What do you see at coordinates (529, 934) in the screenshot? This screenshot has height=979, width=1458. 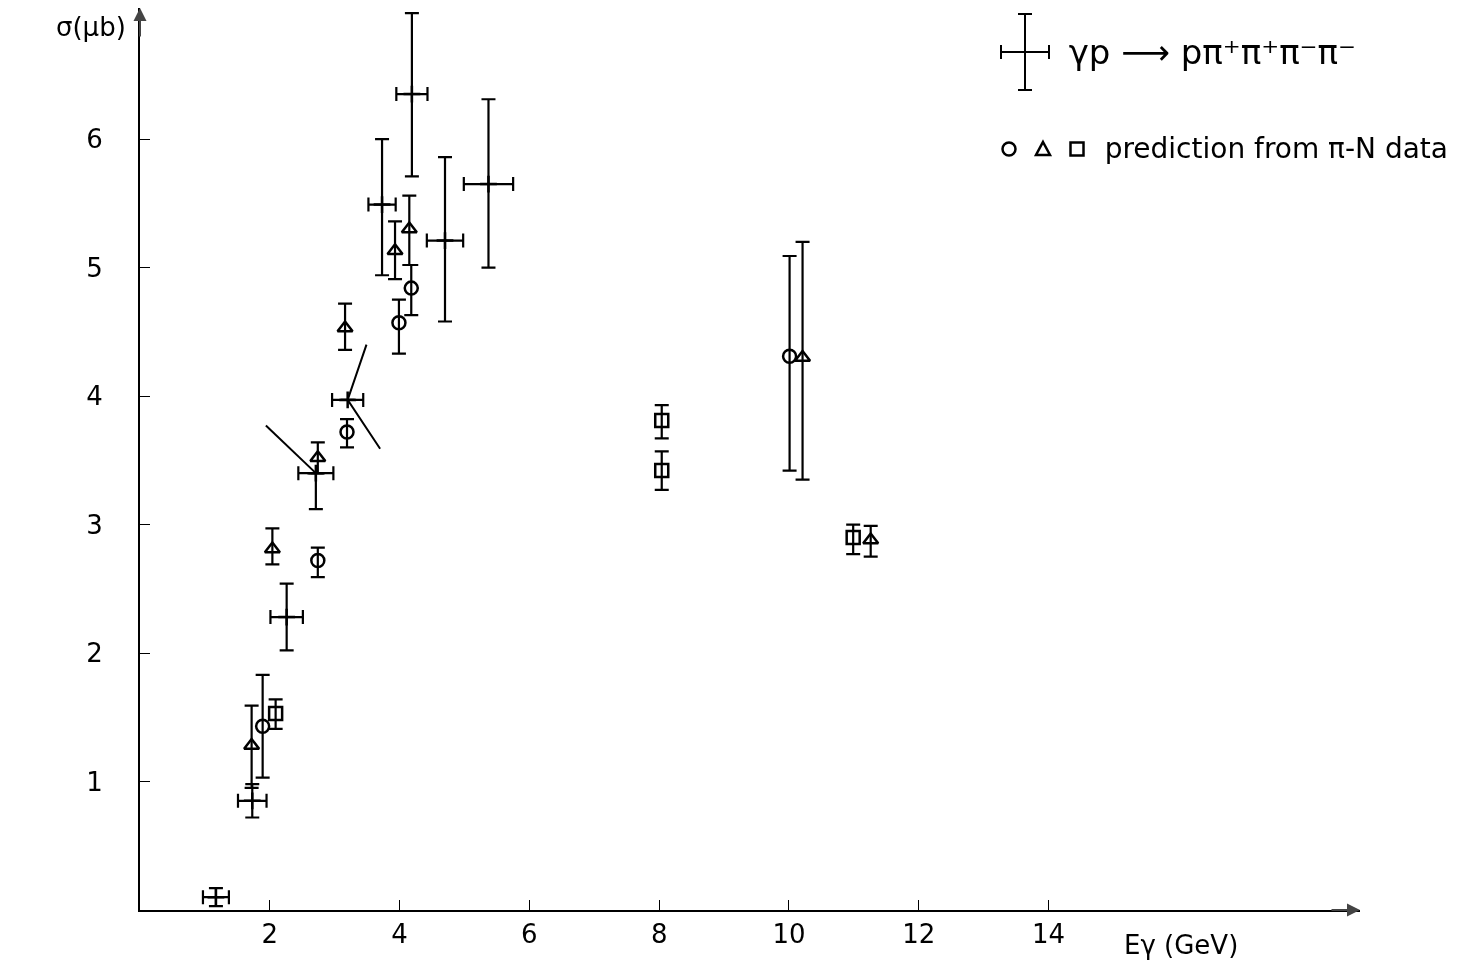 I see `x-tick-label: 6` at bounding box center [529, 934].